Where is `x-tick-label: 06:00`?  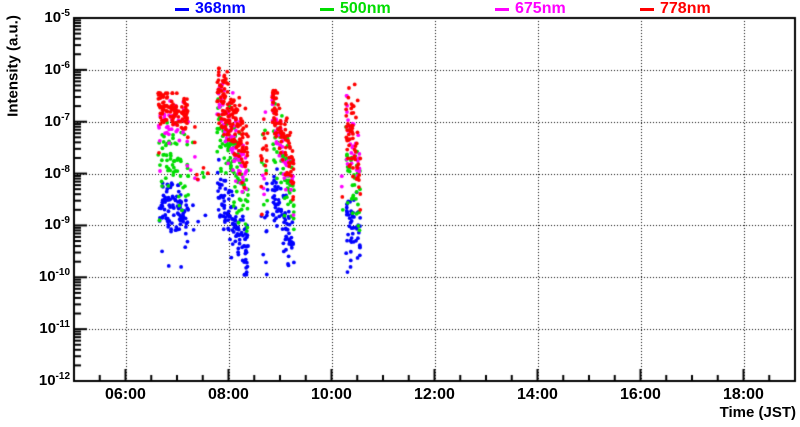 x-tick-label: 06:00 is located at coordinates (125, 394).